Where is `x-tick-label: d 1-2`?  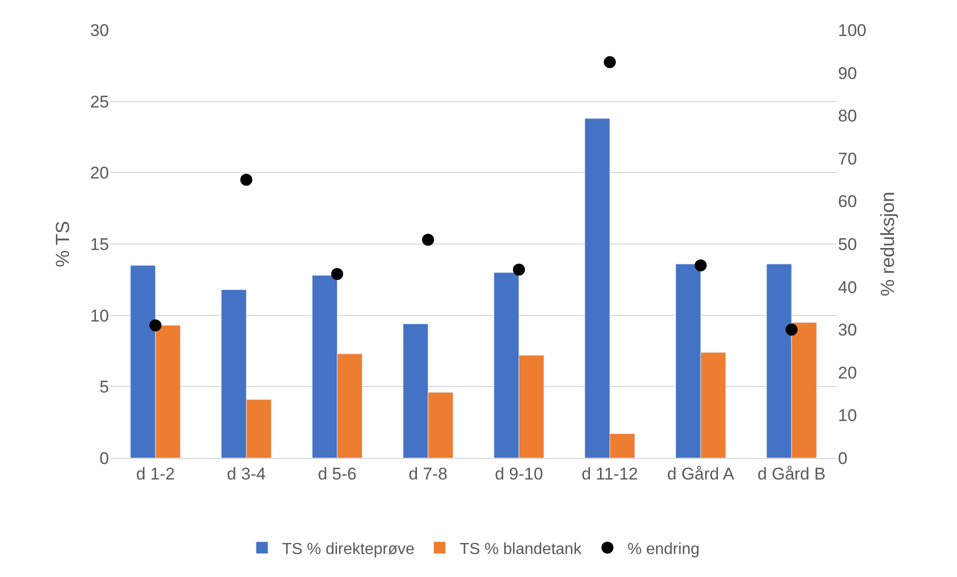
x-tick-label: d 1-2 is located at coordinates (155, 474).